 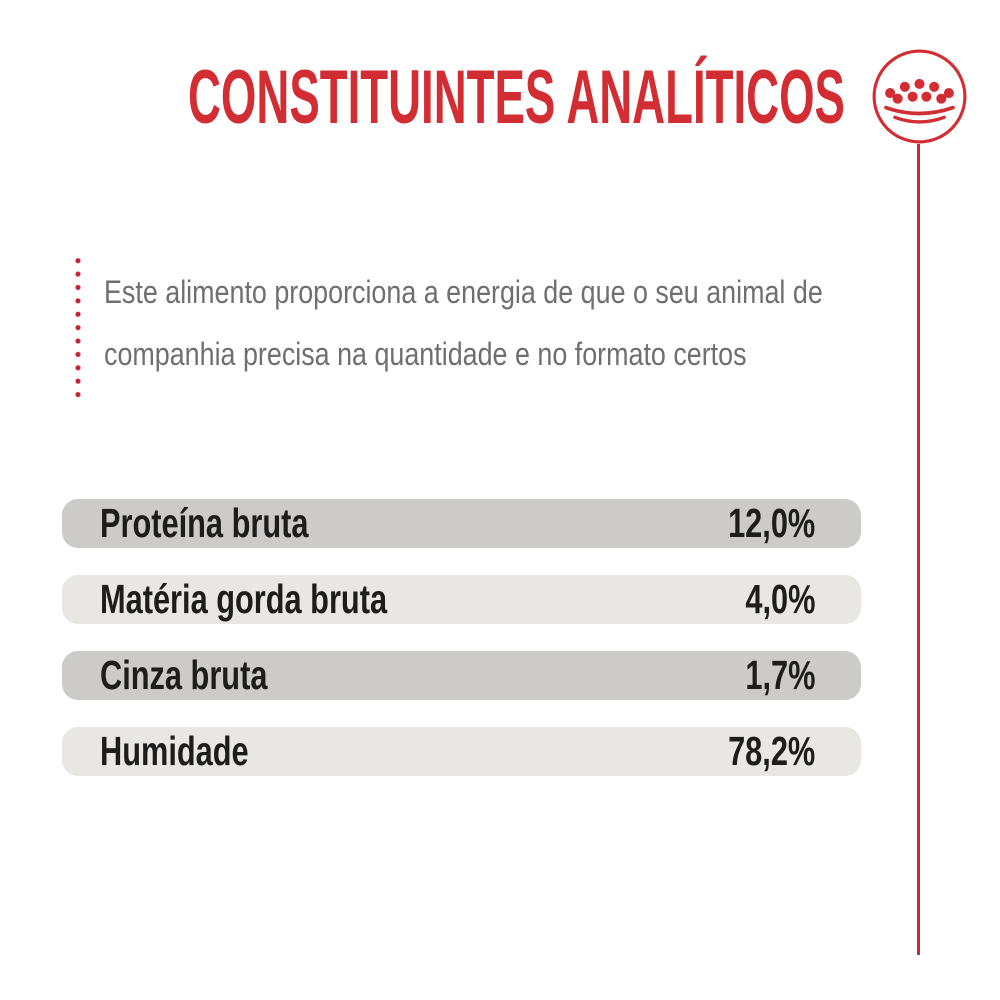 What do you see at coordinates (78, 329) in the screenshot?
I see `dotted-accent-line` at bounding box center [78, 329].